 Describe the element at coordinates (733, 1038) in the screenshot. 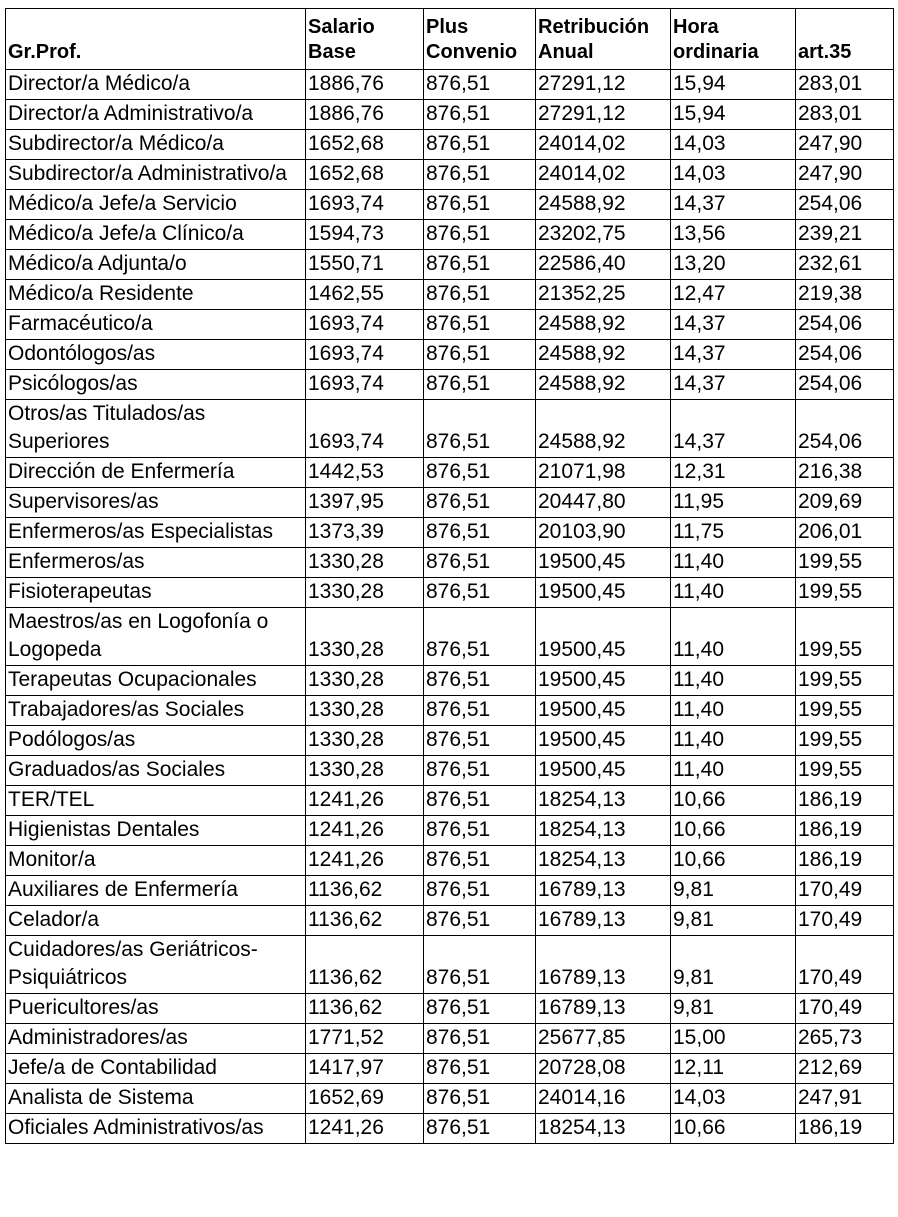

I see `value-cell: 15,00` at that location.